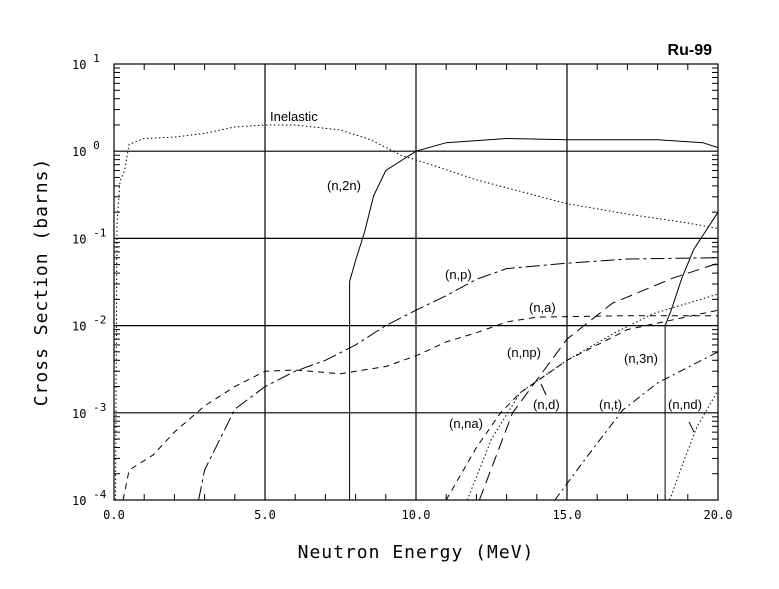 The image size is (779, 589). Describe the element at coordinates (543, 389) in the screenshot. I see `leader-line-n-d` at that location.